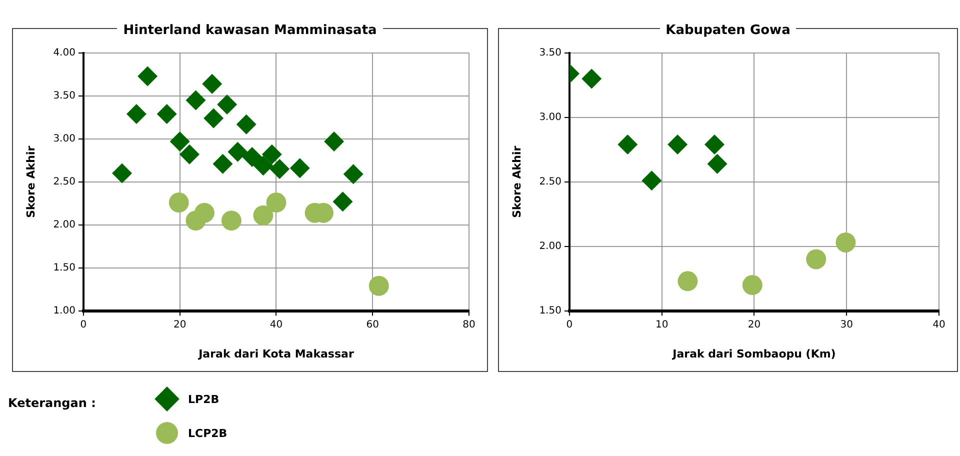 The width and height of the screenshot is (960, 456). Describe the element at coordinates (846, 324) in the screenshot. I see `x-tick-label: 30` at that location.